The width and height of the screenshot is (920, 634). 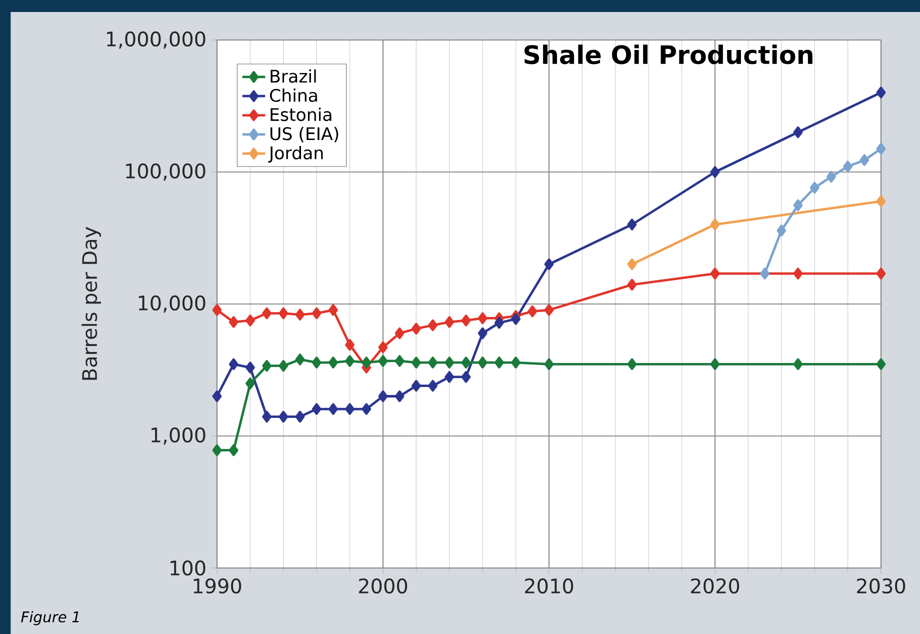 I want to click on y-tick-label: 1,000,000, so click(x=156, y=40).